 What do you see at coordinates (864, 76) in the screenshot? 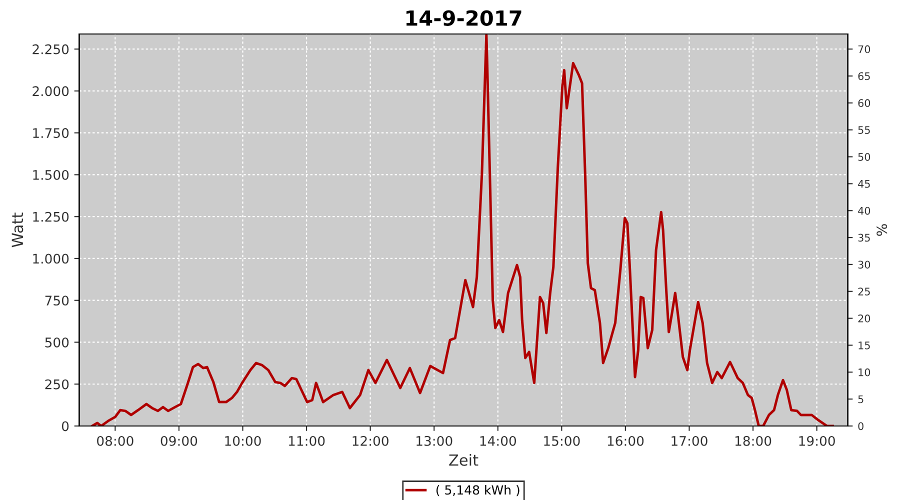
I see `y2-tick-label: 65` at bounding box center [864, 76].